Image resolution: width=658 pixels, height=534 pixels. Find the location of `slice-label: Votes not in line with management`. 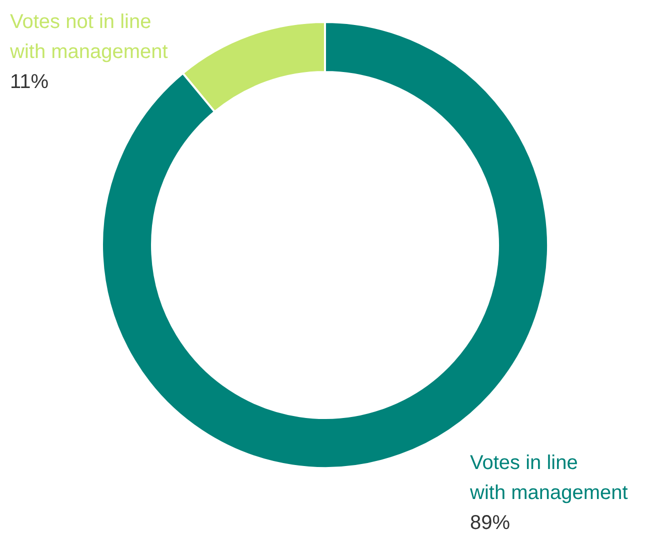

slice-label: Votes not in line with management is located at coordinates (88, 37).